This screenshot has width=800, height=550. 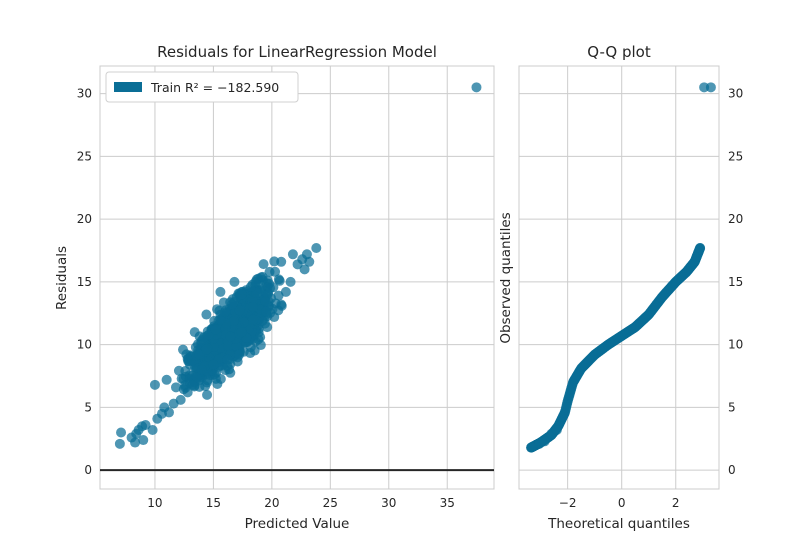 I want to click on residuals-y-tick-label: 25, so click(x=84, y=156).